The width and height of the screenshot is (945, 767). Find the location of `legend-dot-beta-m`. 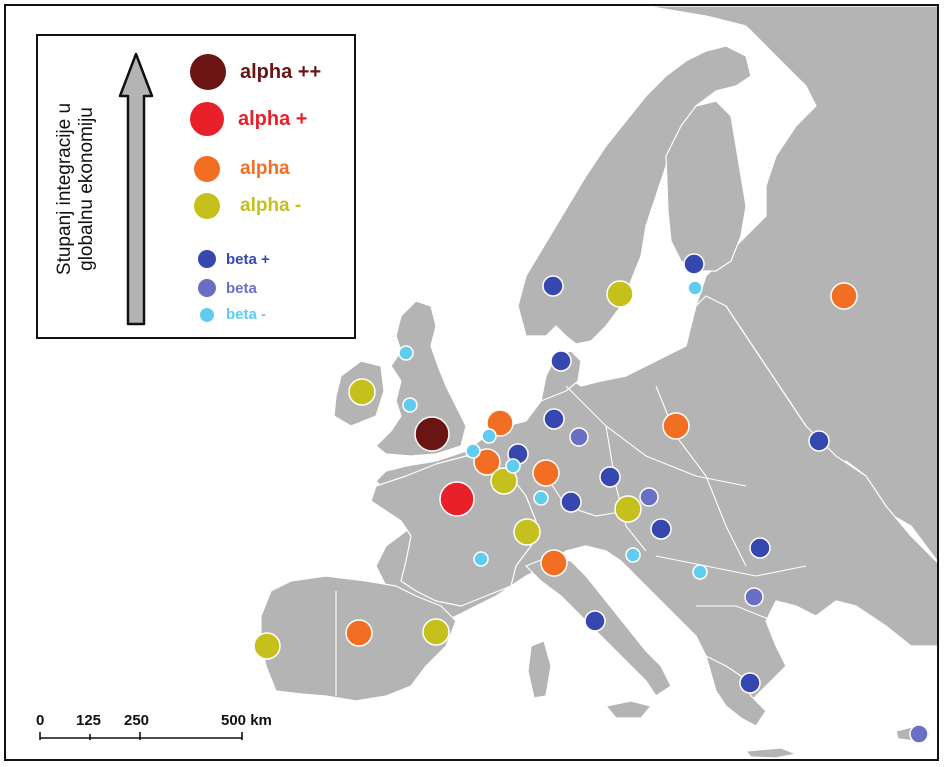

legend-dot-beta-m is located at coordinates (207, 314).